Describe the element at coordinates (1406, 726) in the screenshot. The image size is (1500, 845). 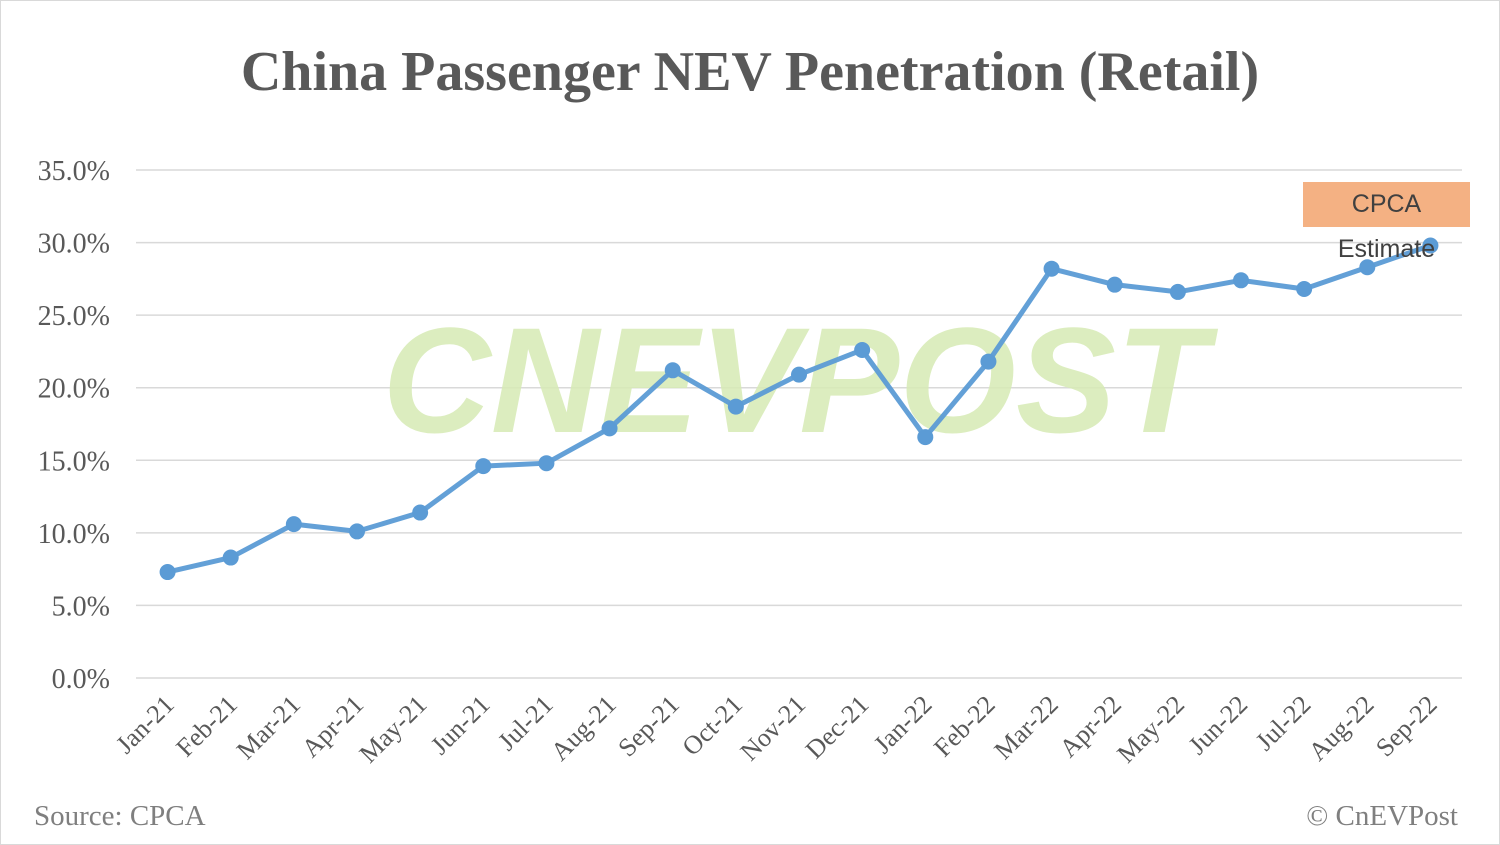
I see `x-tick-label: Sep-22` at that location.